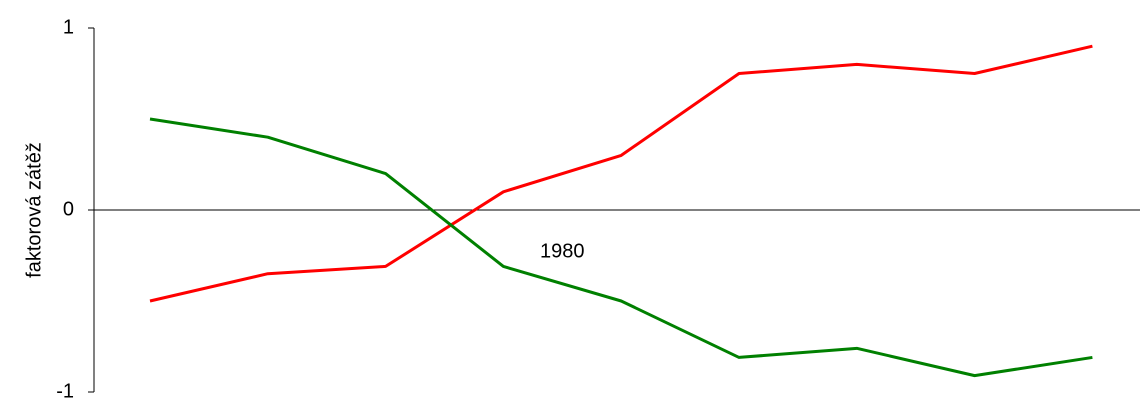 The width and height of the screenshot is (1144, 403). Describe the element at coordinates (562, 251) in the screenshot. I see `annotation: 1980` at that location.